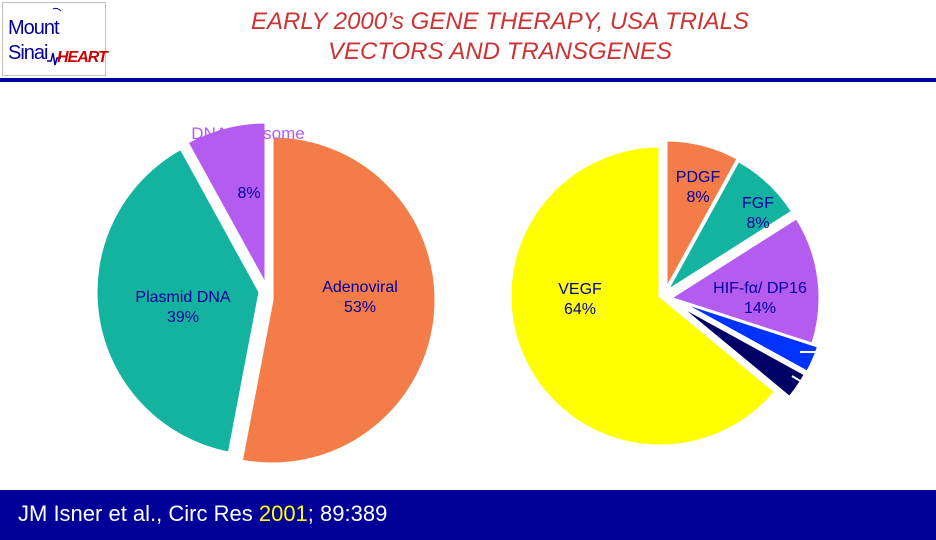 This screenshot has height=540, width=936. Describe the element at coordinates (54, 59) in the screenshot. I see `heartbeat-line-icon` at that location.